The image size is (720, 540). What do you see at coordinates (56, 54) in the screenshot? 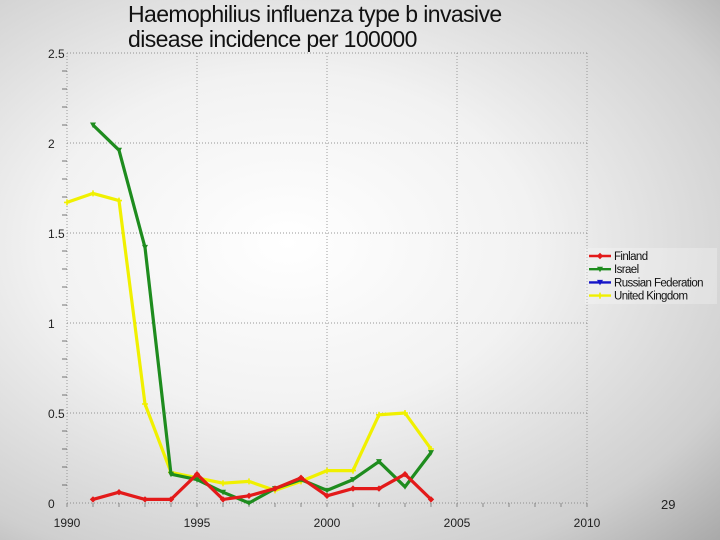
I see `y-tick-label: 2.5` at bounding box center [56, 54].